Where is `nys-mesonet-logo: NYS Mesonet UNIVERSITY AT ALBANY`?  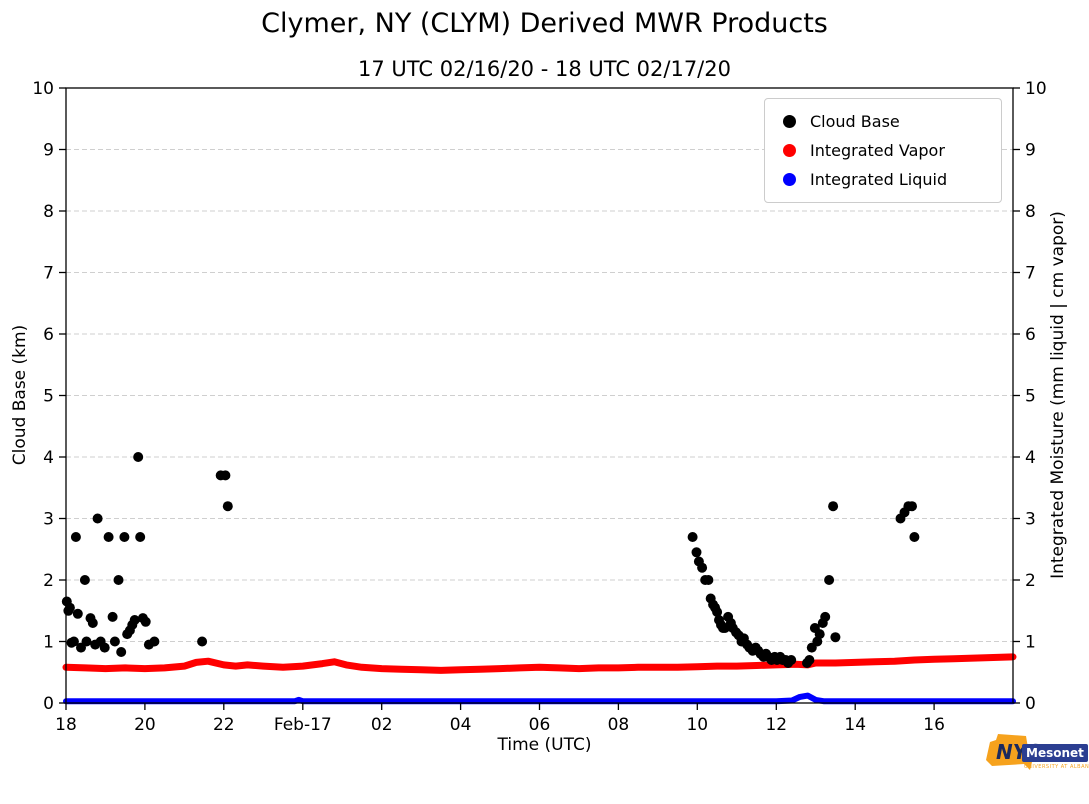
nys-mesonet-logo: NYS Mesonet UNIVERSITY AT ALBANY is located at coordinates (1035, 763).